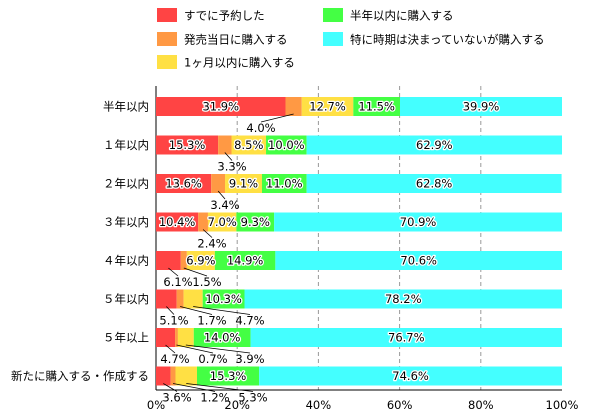 The image size is (590, 417). Describe the element at coordinates (212, 359) in the screenshot. I see `data-label: 0.7%` at that location.